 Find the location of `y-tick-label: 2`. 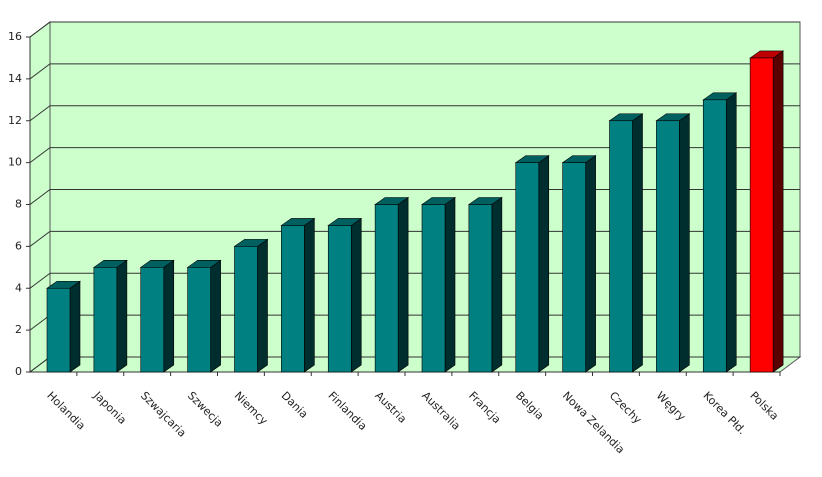

y-tick-label: 2 is located at coordinates (18, 329).